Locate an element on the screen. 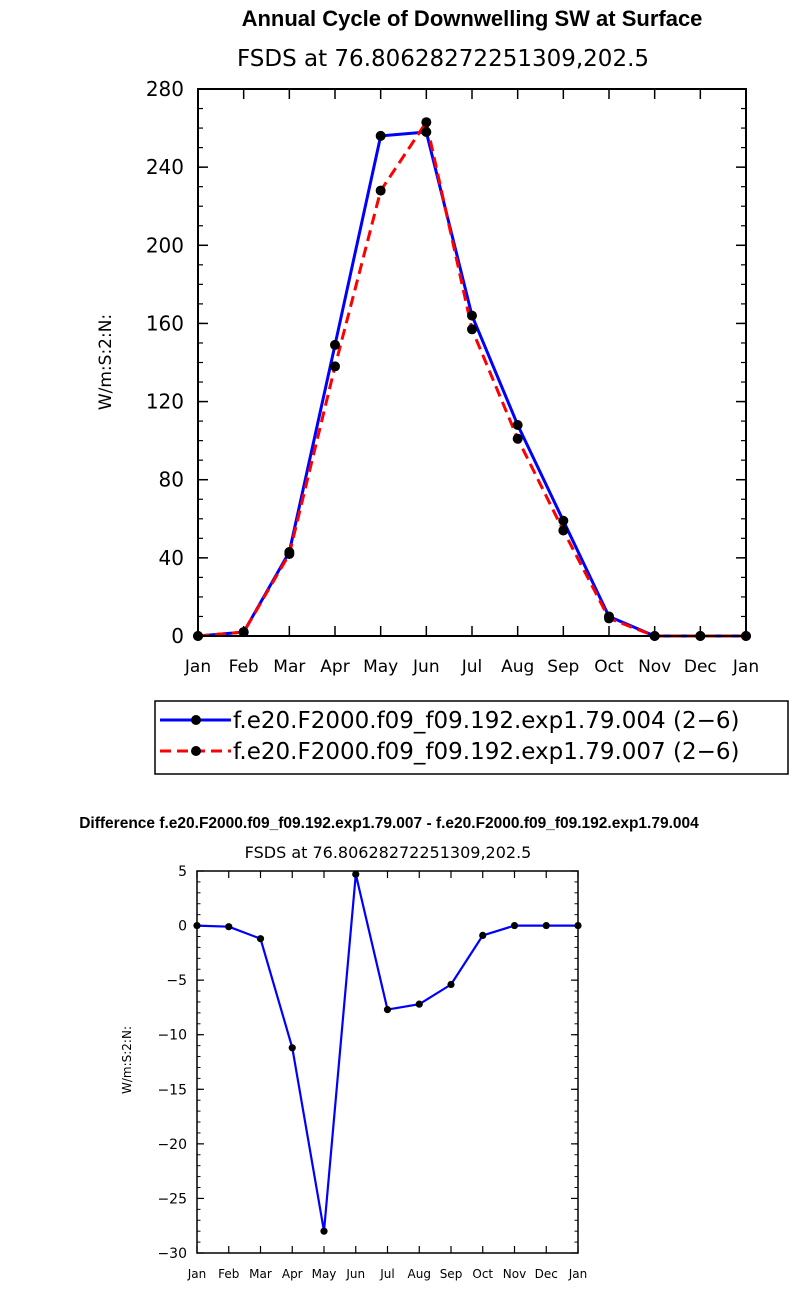 This screenshot has width=796, height=1291. diff-y-axis-label: W/m:S:2:N: is located at coordinates (127, 1060).